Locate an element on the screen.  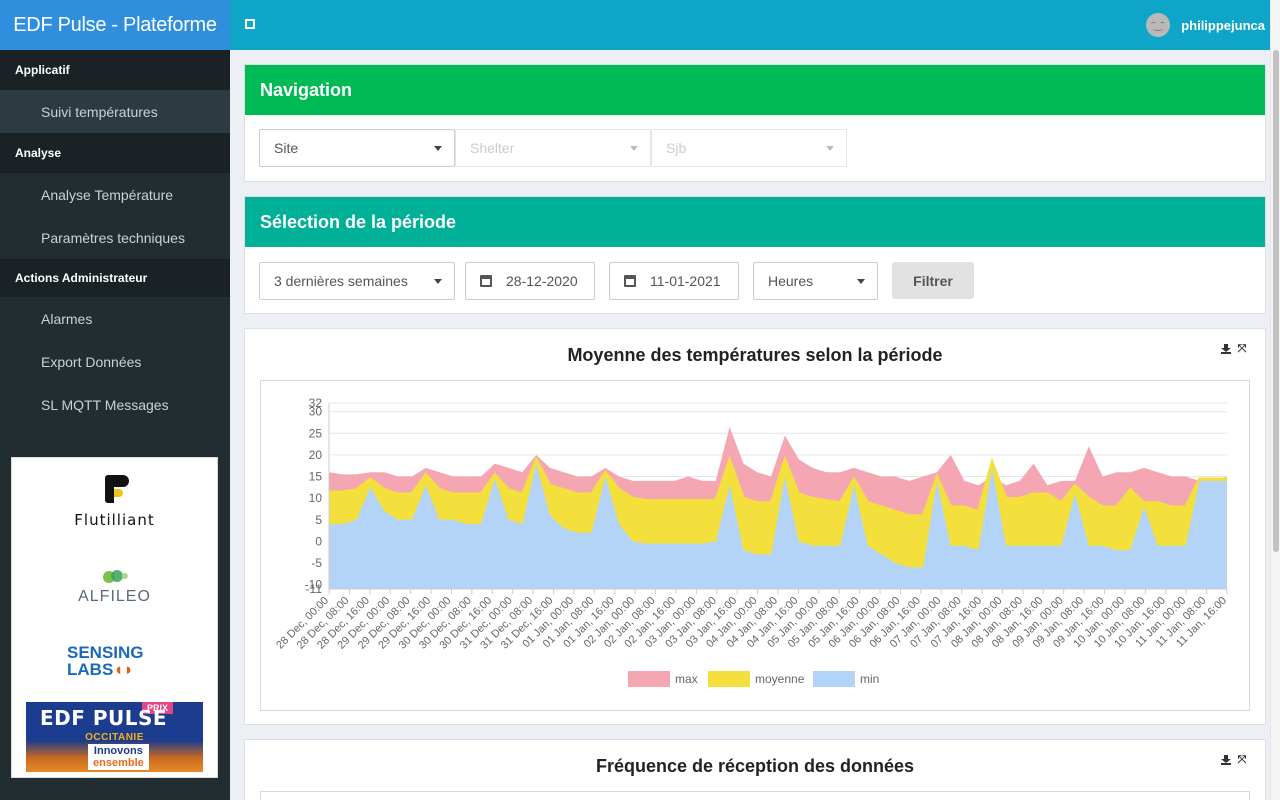
granularity-select-value: Heures is located at coordinates (791, 281).